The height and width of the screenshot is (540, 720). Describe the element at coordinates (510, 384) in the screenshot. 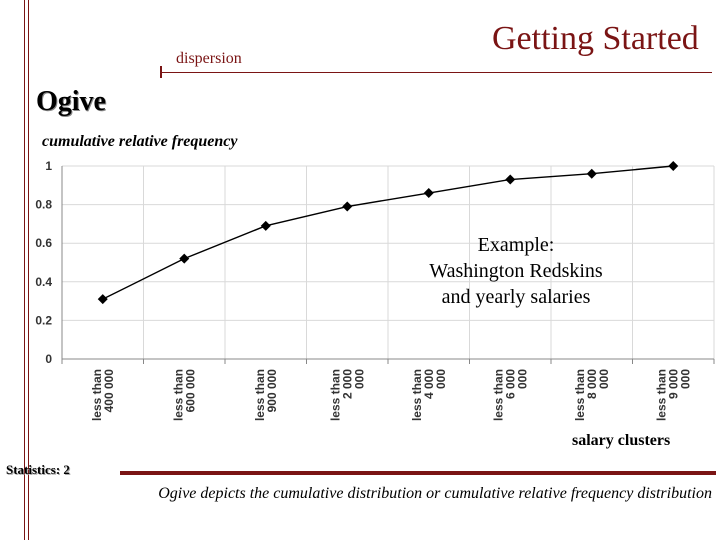

I see `x-tick-label-line: 6 000` at that location.